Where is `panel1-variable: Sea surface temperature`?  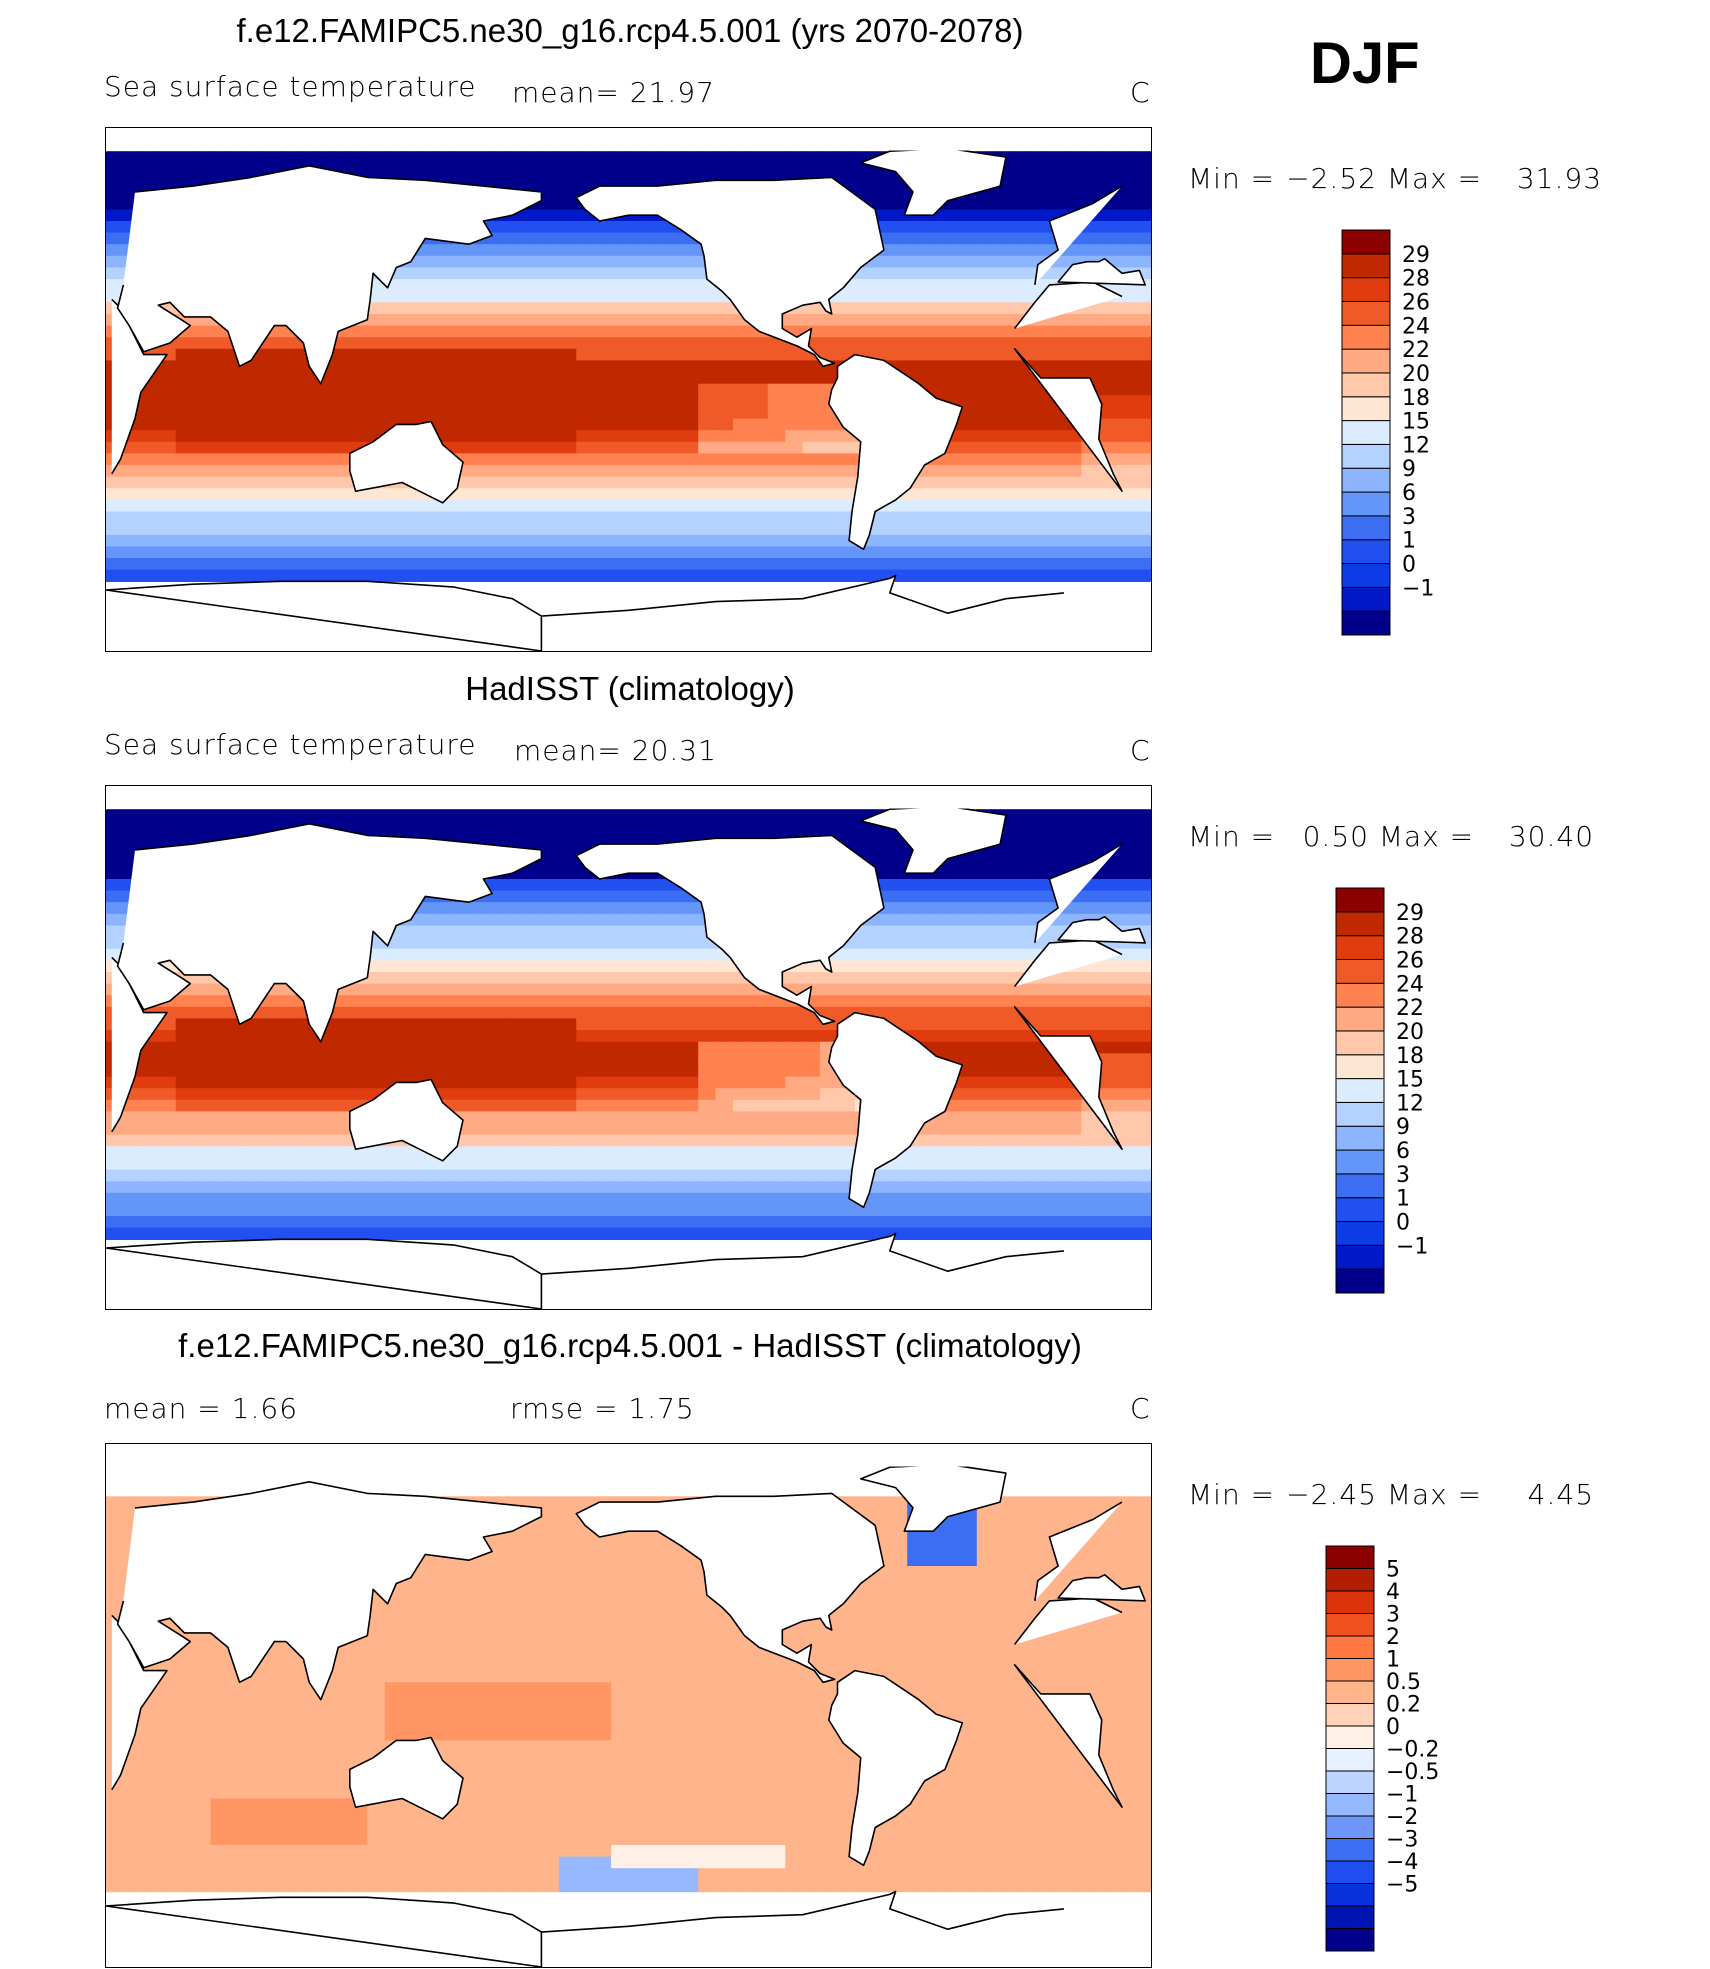
panel1-variable: Sea surface temperature is located at coordinates (290, 86).